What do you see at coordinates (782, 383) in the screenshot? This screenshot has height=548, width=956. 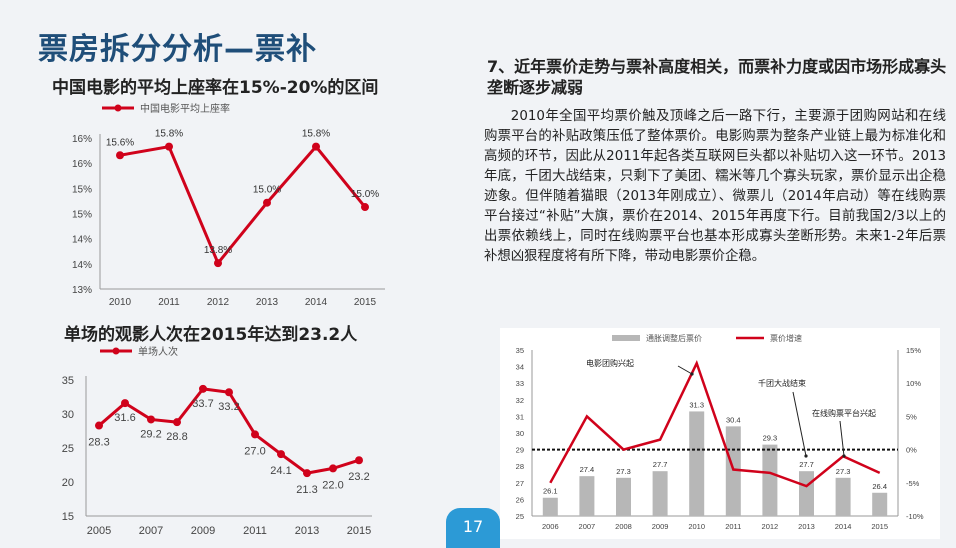 I see `annotation-text: 千团大战结束` at bounding box center [782, 383].